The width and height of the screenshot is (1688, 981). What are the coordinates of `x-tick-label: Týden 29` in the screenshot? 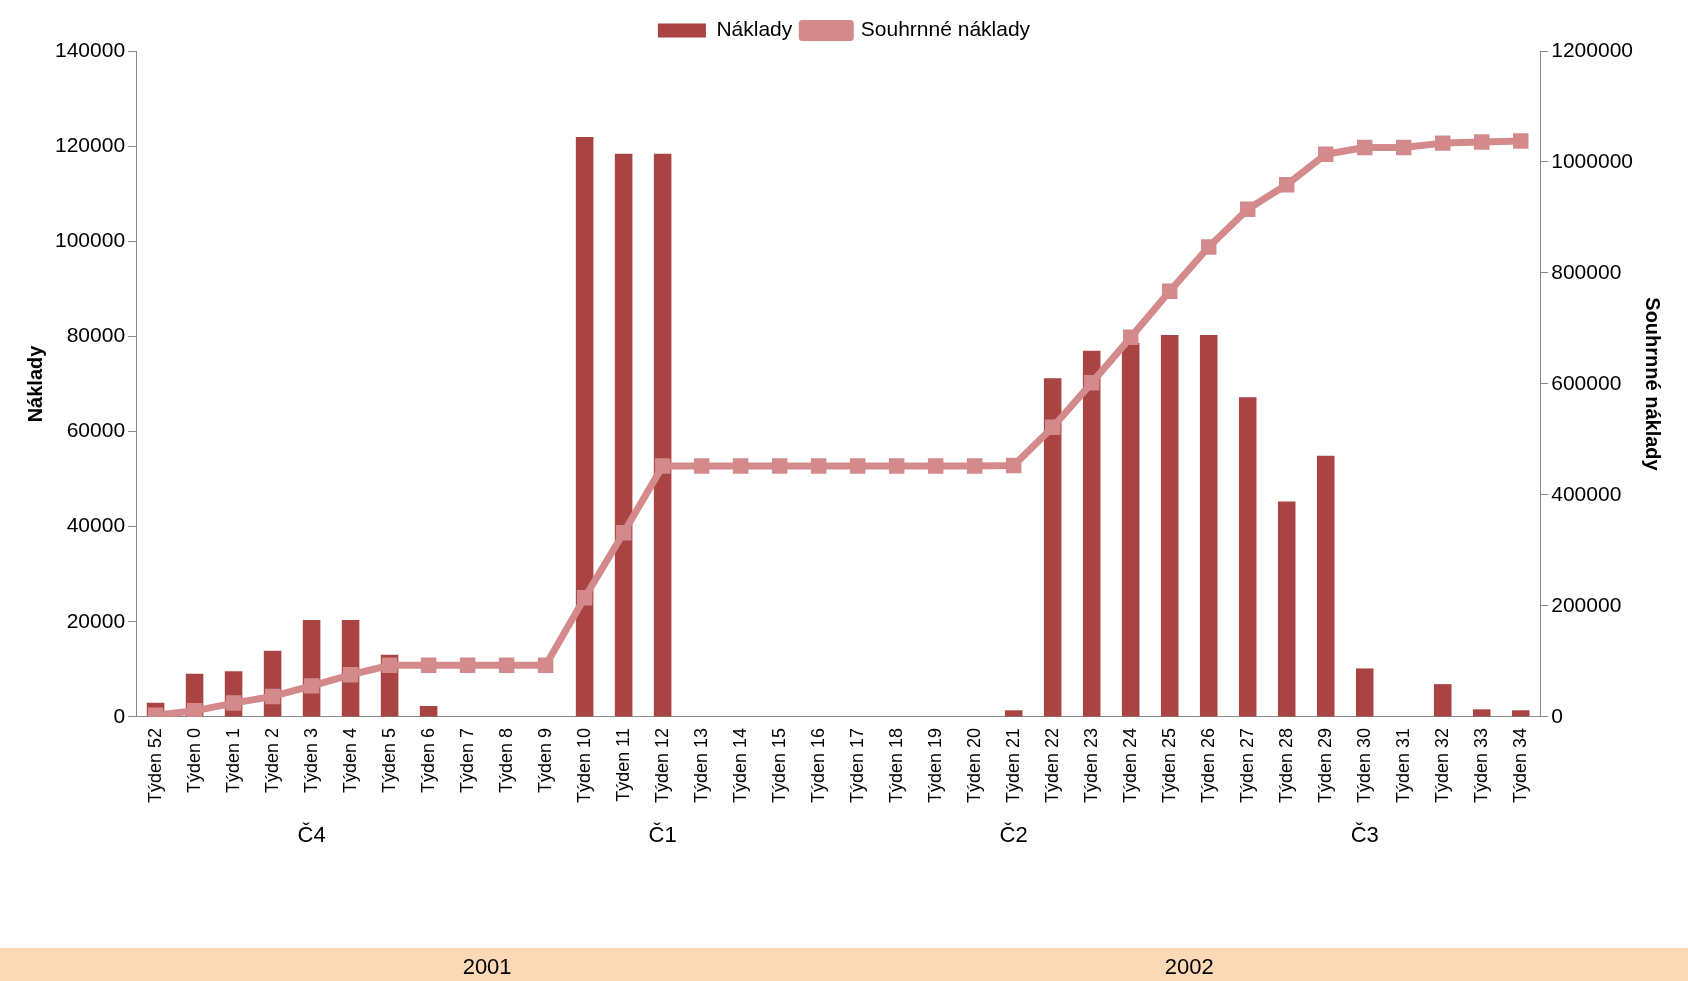 It's located at (1324, 765).